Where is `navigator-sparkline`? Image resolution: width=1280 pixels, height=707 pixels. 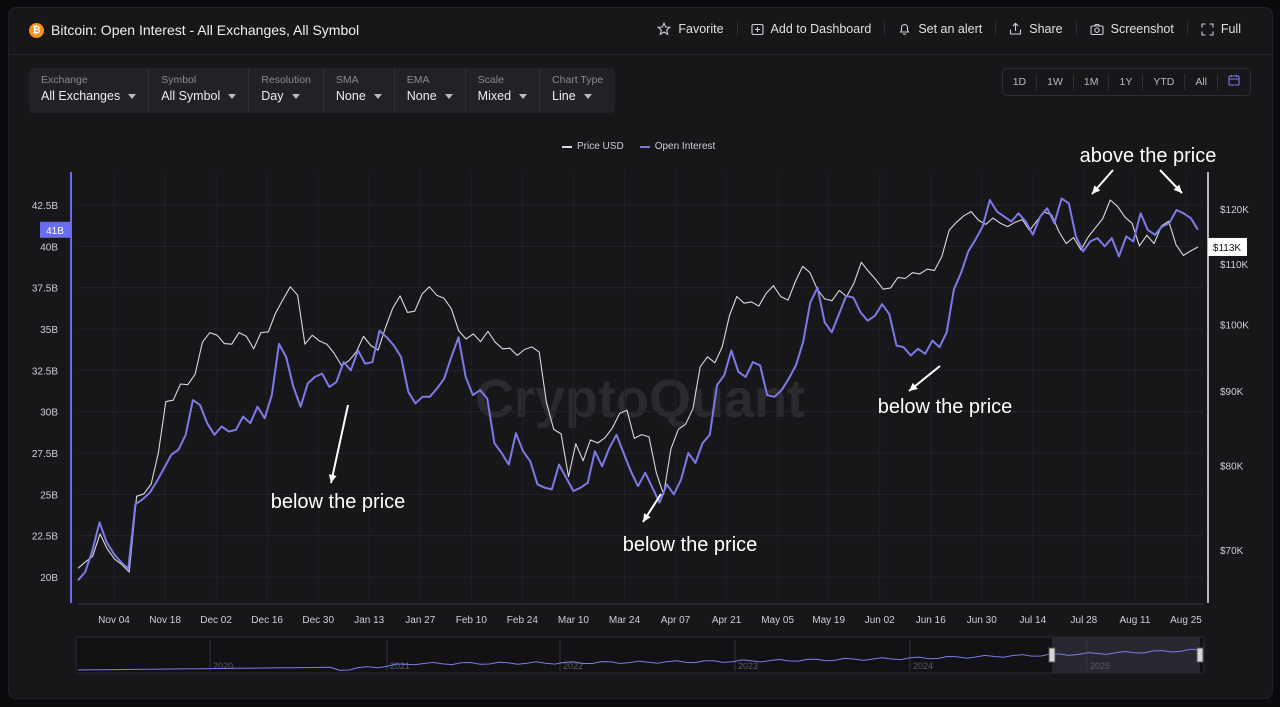 navigator-sparkline is located at coordinates (639, 659).